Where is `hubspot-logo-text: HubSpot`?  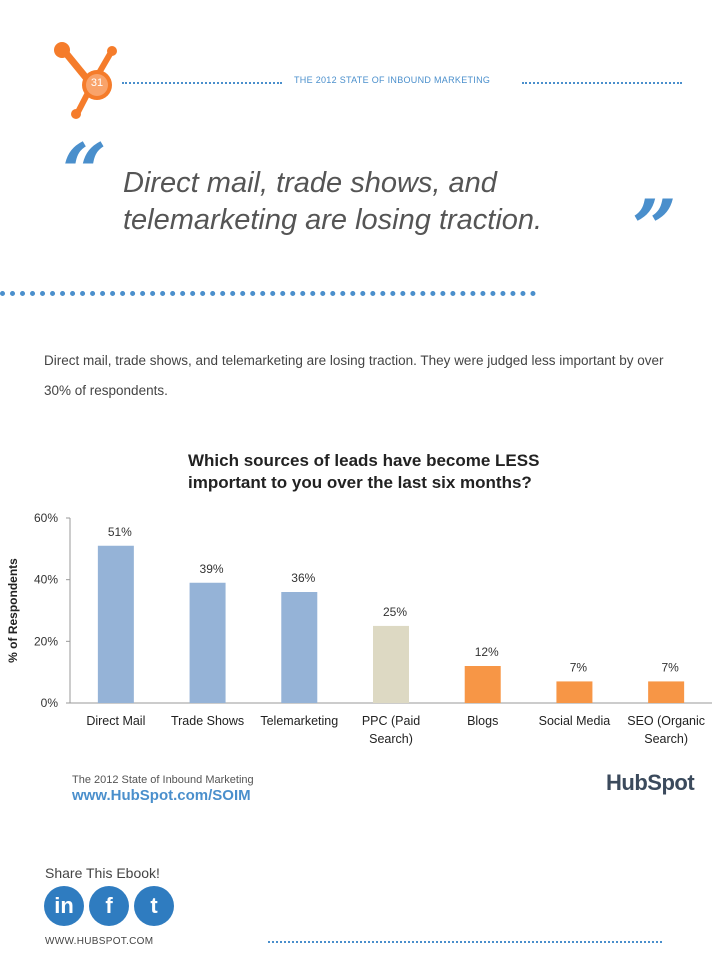
hubspot-logo-text: HubSpot is located at coordinates (650, 782).